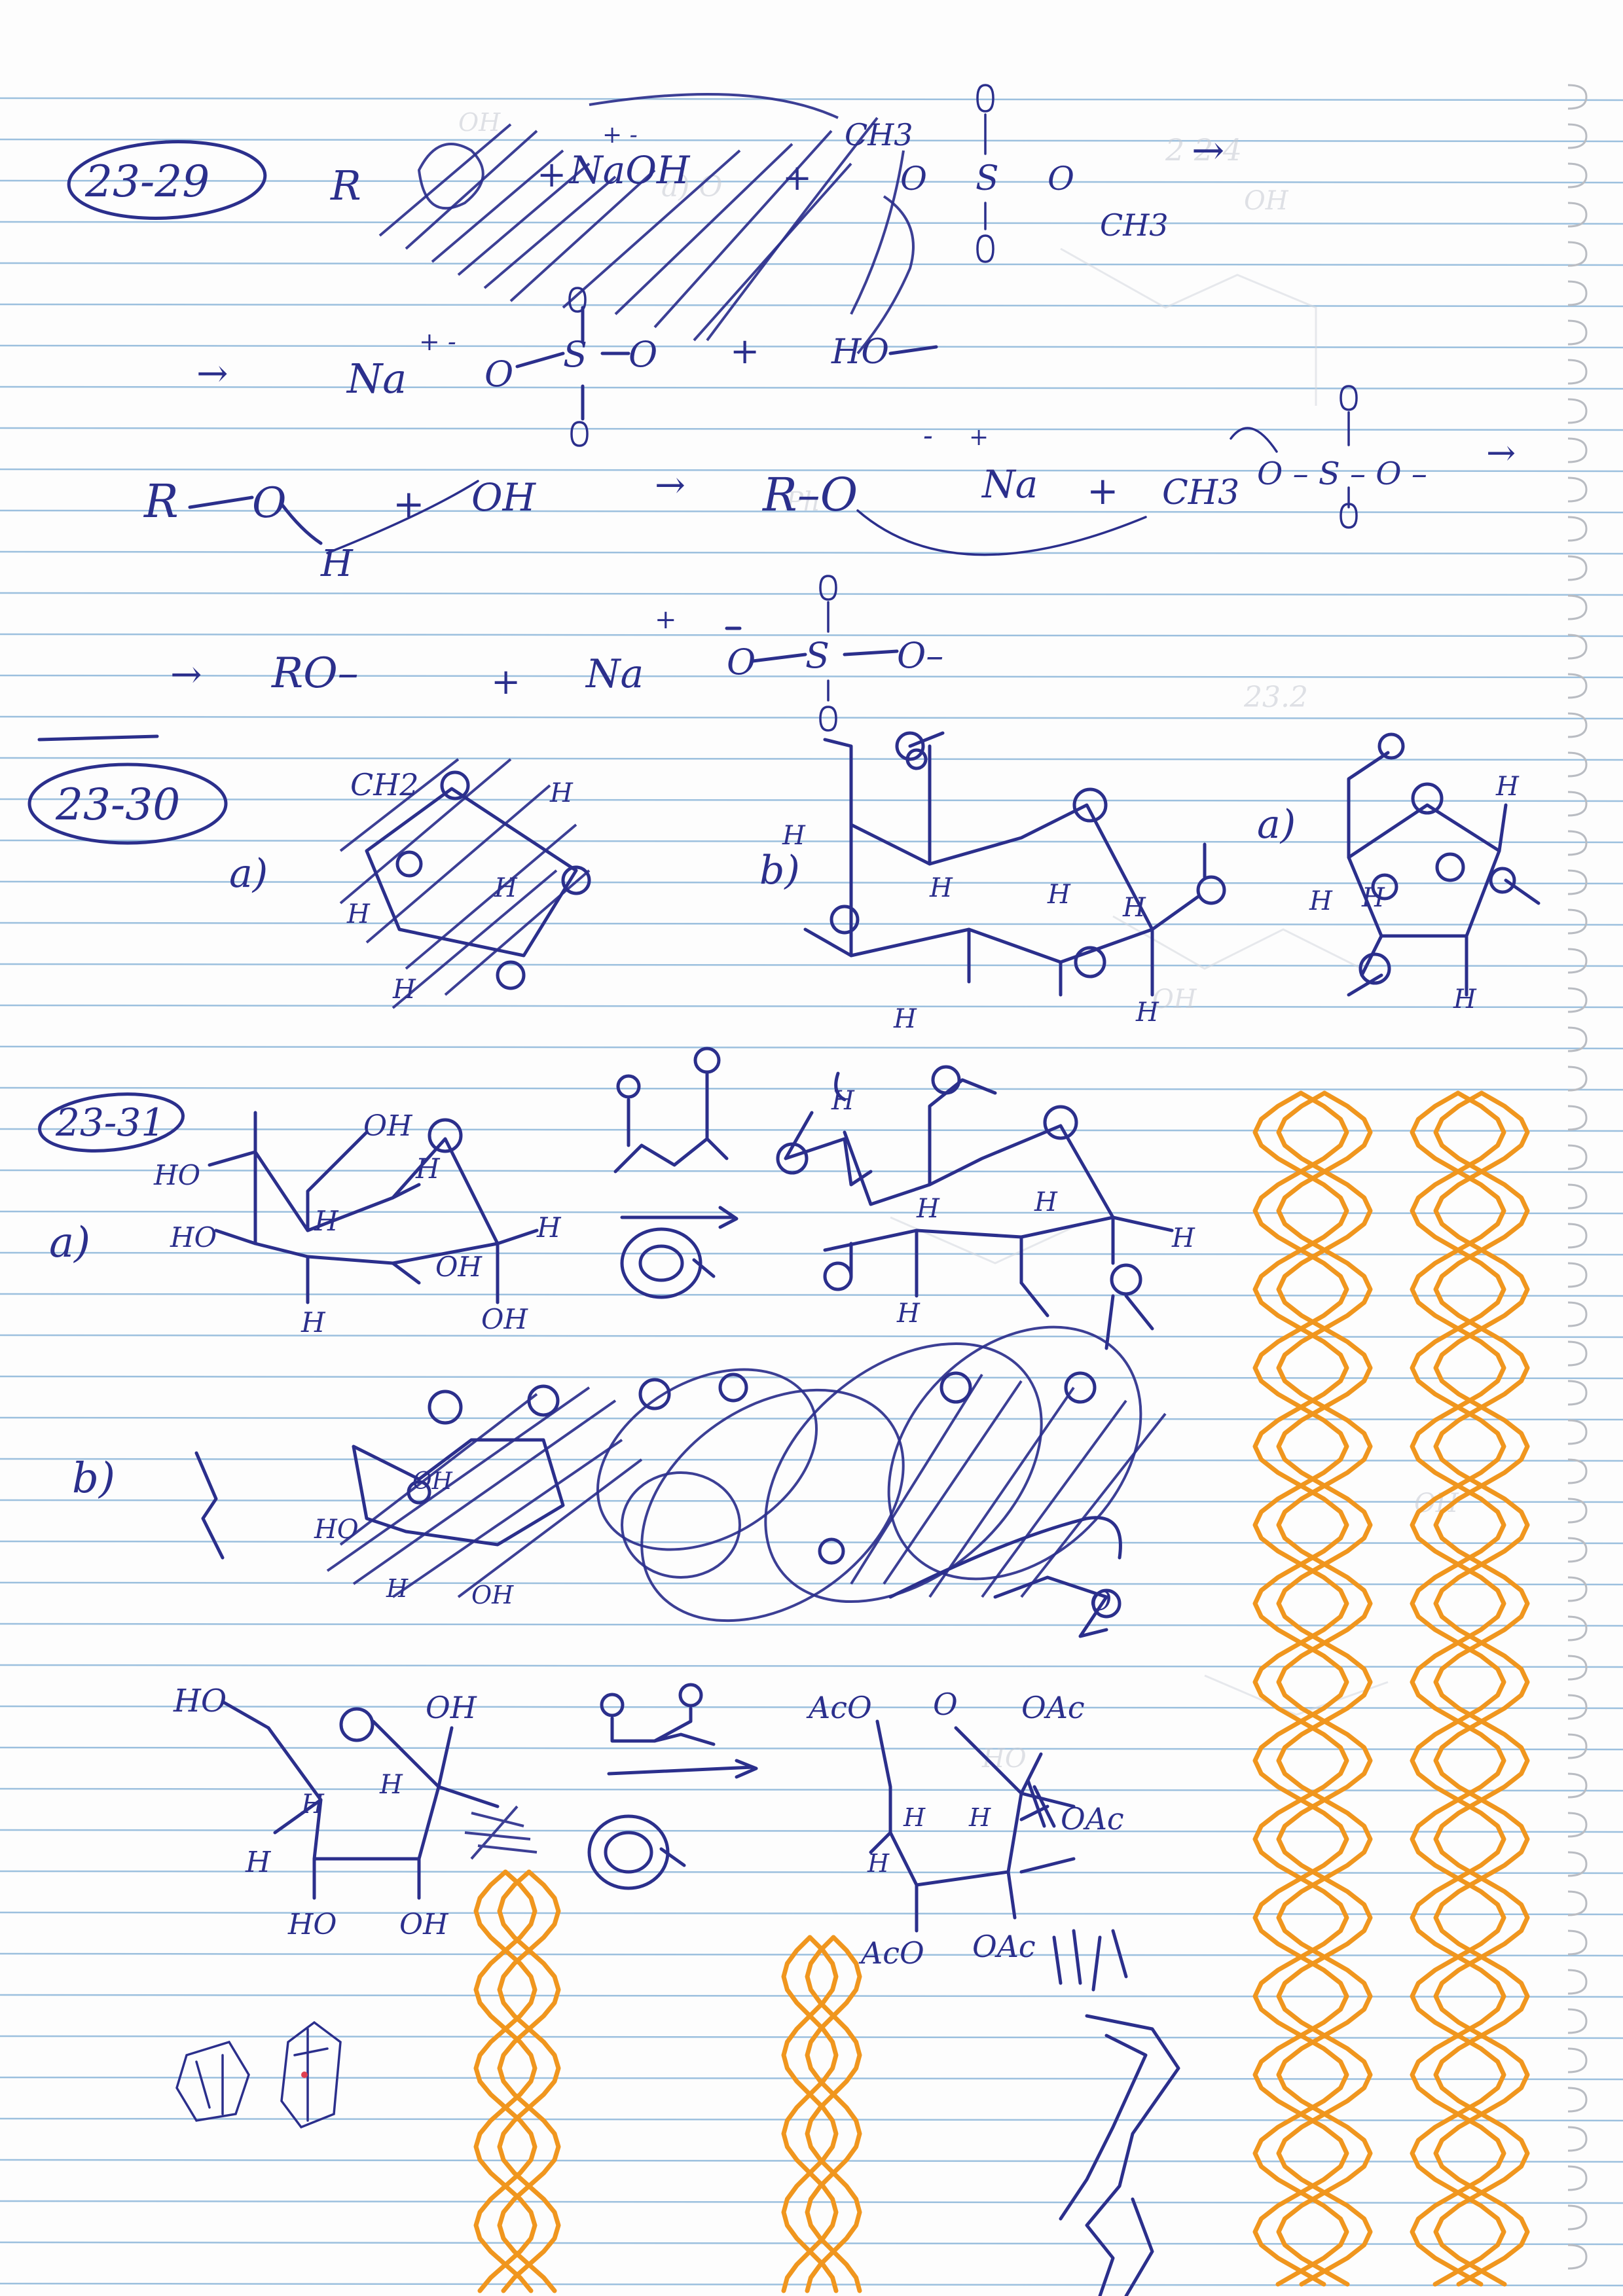 The width and height of the screenshot is (1623, 2296). Describe the element at coordinates (668, 1263) in the screenshot. I see `pyridine-ring` at that location.